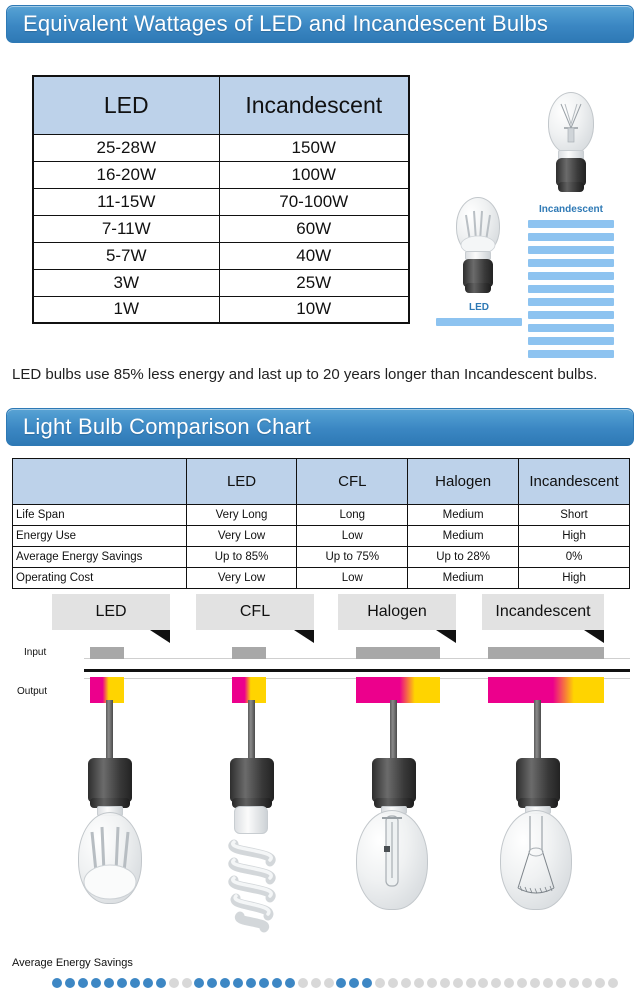  I want to click on comparison-row-label: Operating Cost, so click(99, 578).